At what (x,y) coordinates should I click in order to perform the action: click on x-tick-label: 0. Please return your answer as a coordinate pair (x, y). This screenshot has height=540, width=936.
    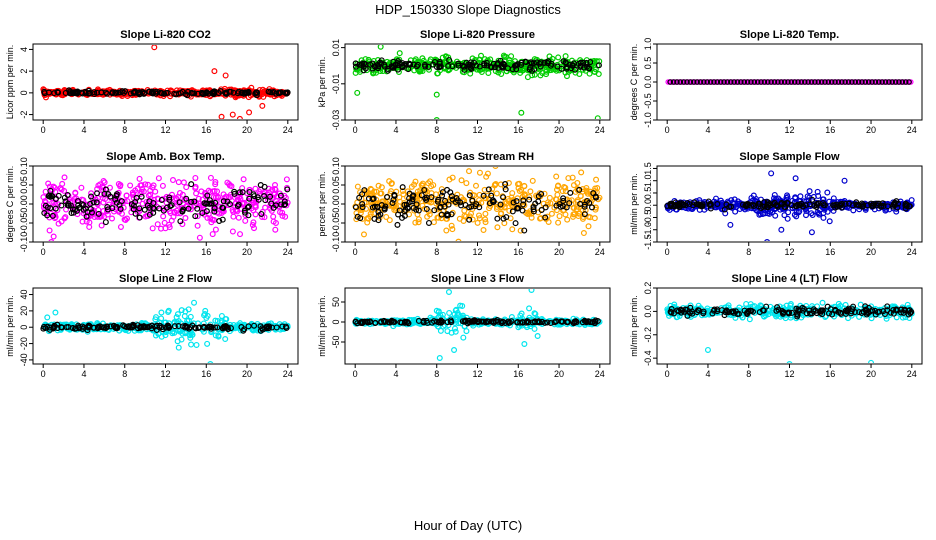
    Looking at the image, I should click on (43, 130).